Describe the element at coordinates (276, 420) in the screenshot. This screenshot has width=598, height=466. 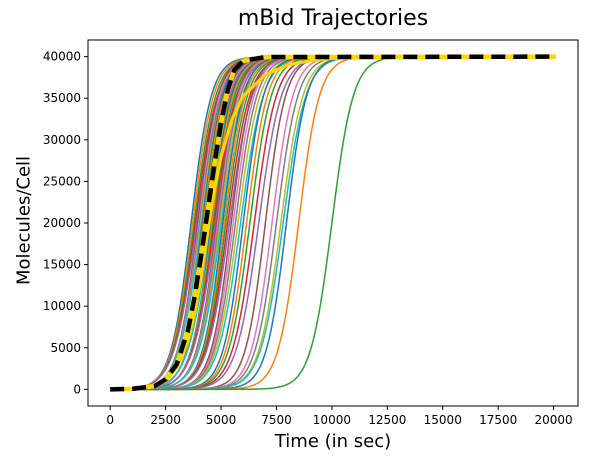
I see `x-tick-label: 7500` at that location.